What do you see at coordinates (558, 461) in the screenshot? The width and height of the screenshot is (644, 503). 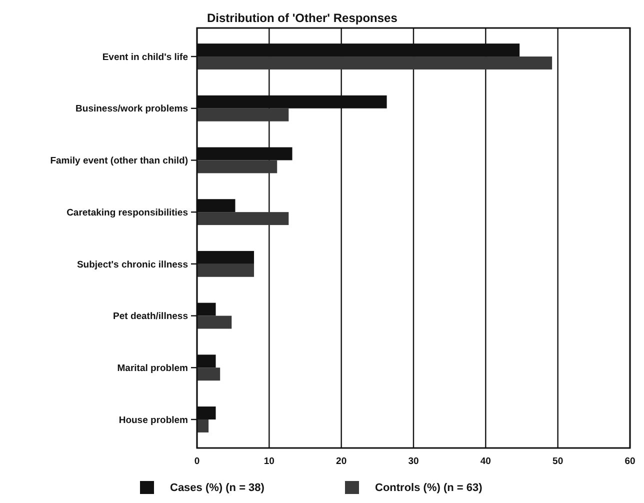 I see `x-tick-label: 50` at bounding box center [558, 461].